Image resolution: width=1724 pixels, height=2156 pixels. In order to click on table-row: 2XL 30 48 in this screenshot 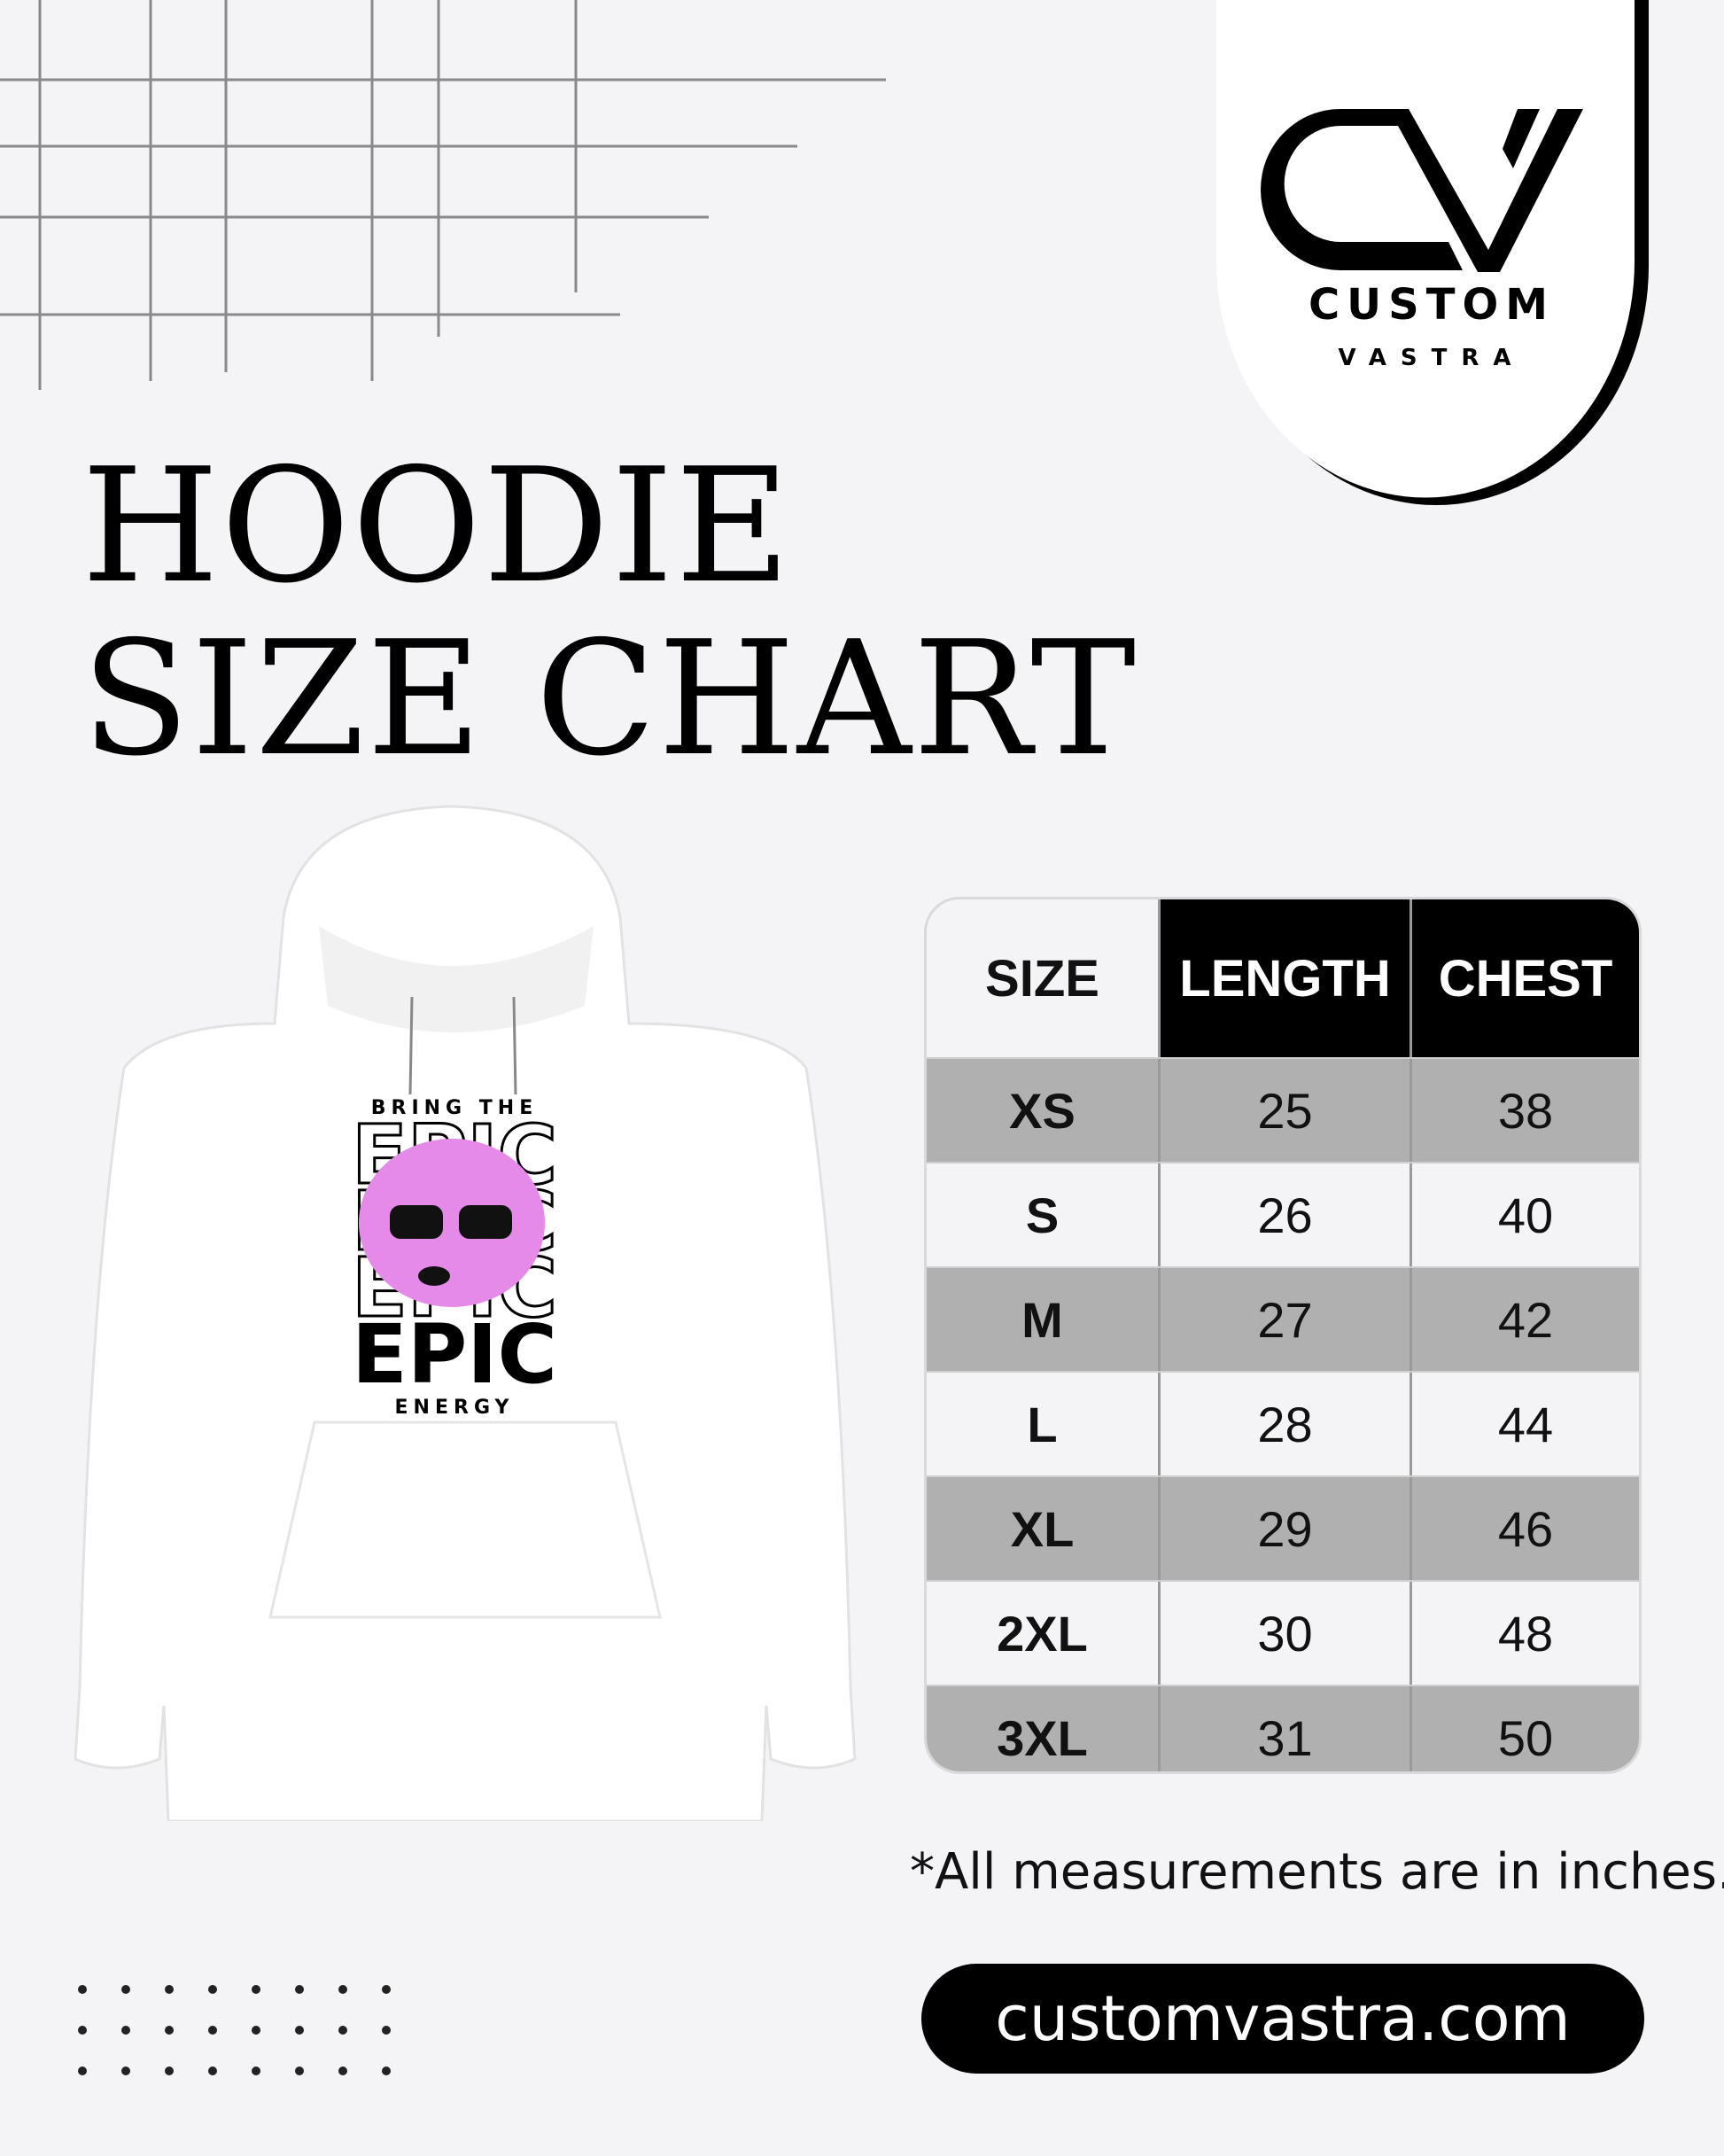, I will do `click(1283, 1632)`.